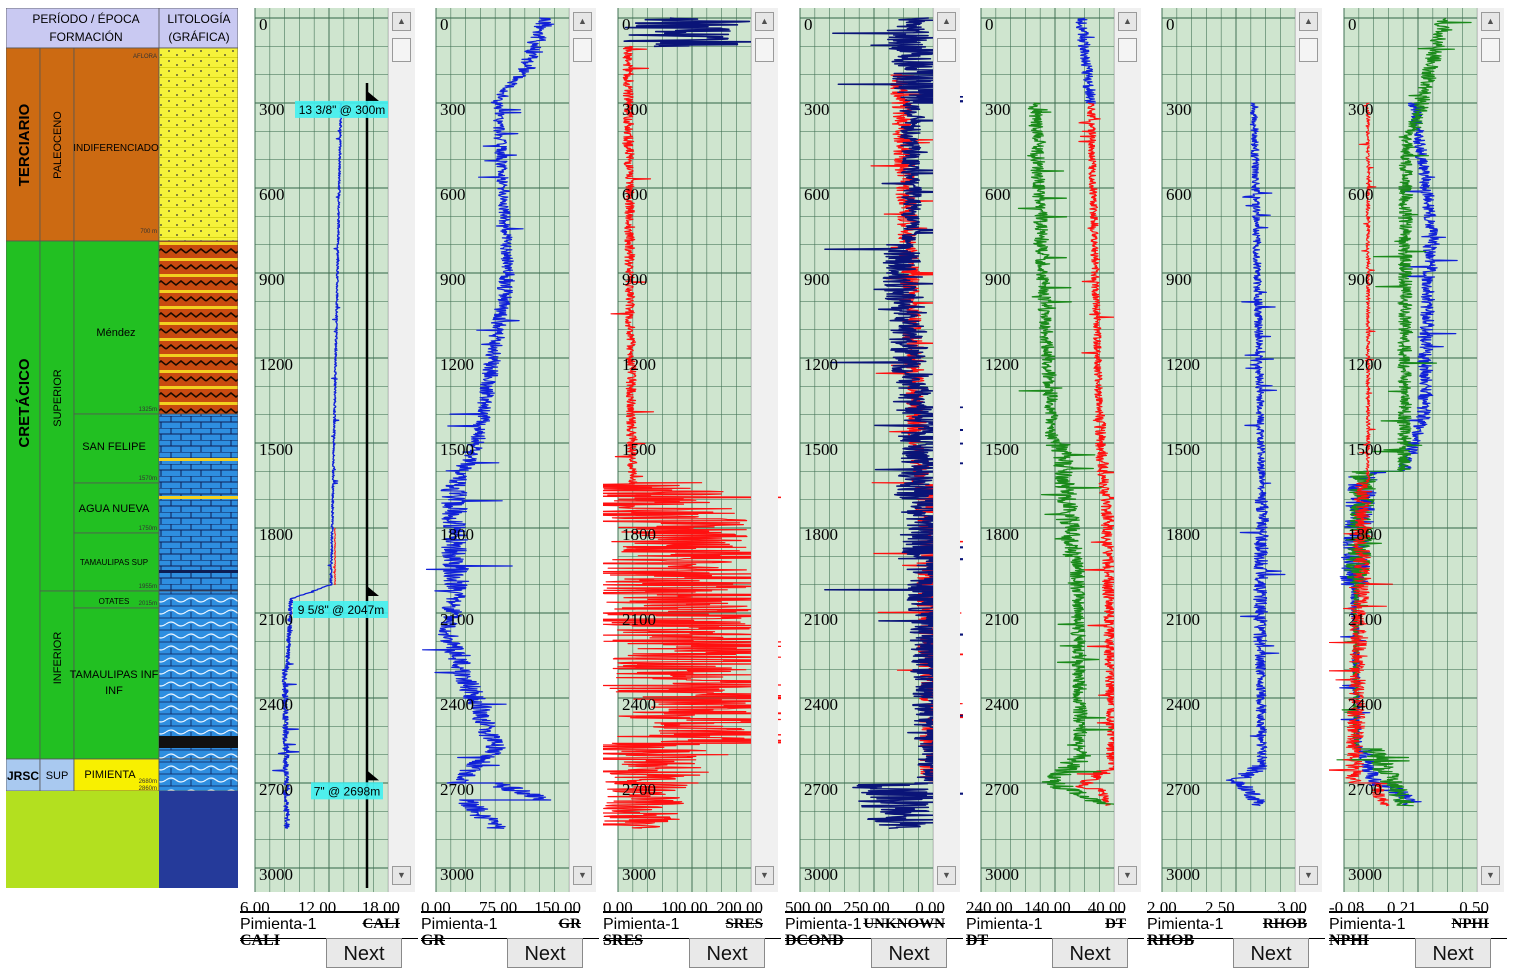  I want to click on period-terciario: TERCIARIO, so click(24, 144).